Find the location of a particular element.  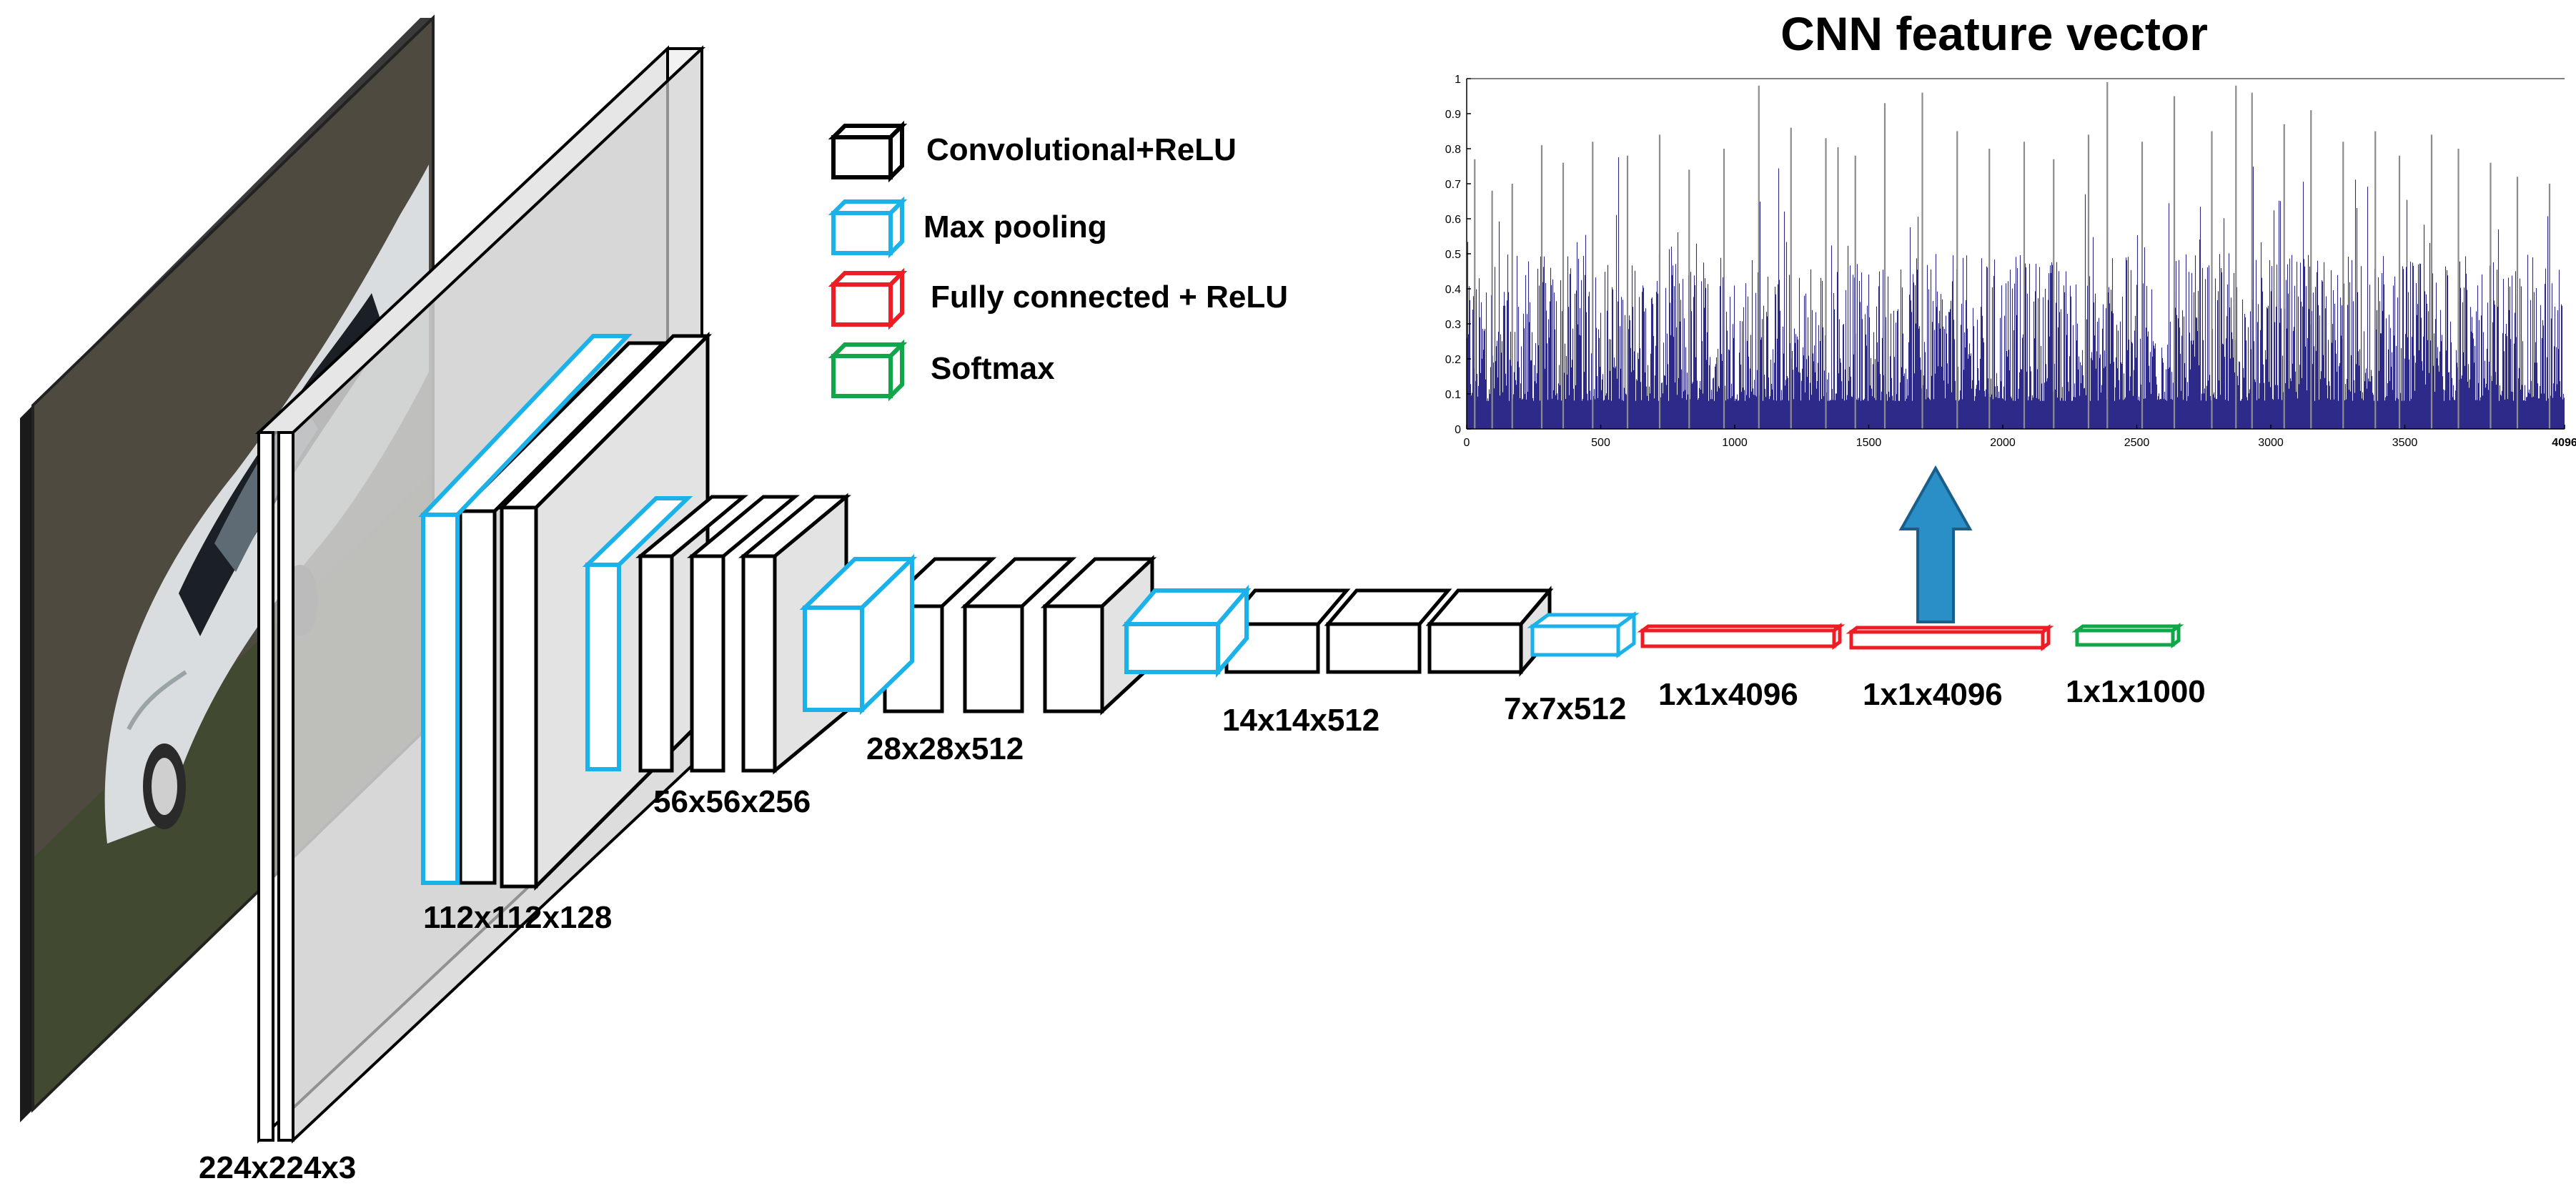

fc1-layer is located at coordinates (1741, 636).